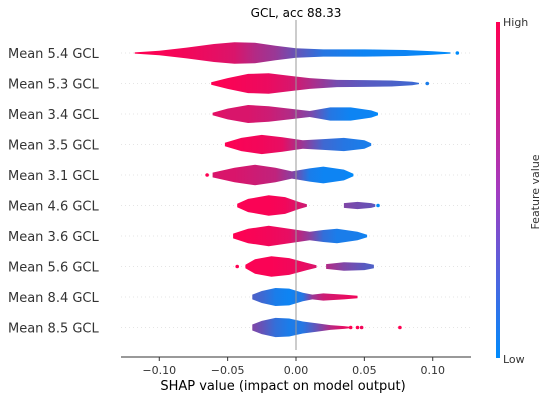 Image resolution: width=548 pixels, height=400 pixels. What do you see at coordinates (239, 297) in the screenshot?
I see `feature-row: Mean 8.4 GCL` at bounding box center [239, 297].